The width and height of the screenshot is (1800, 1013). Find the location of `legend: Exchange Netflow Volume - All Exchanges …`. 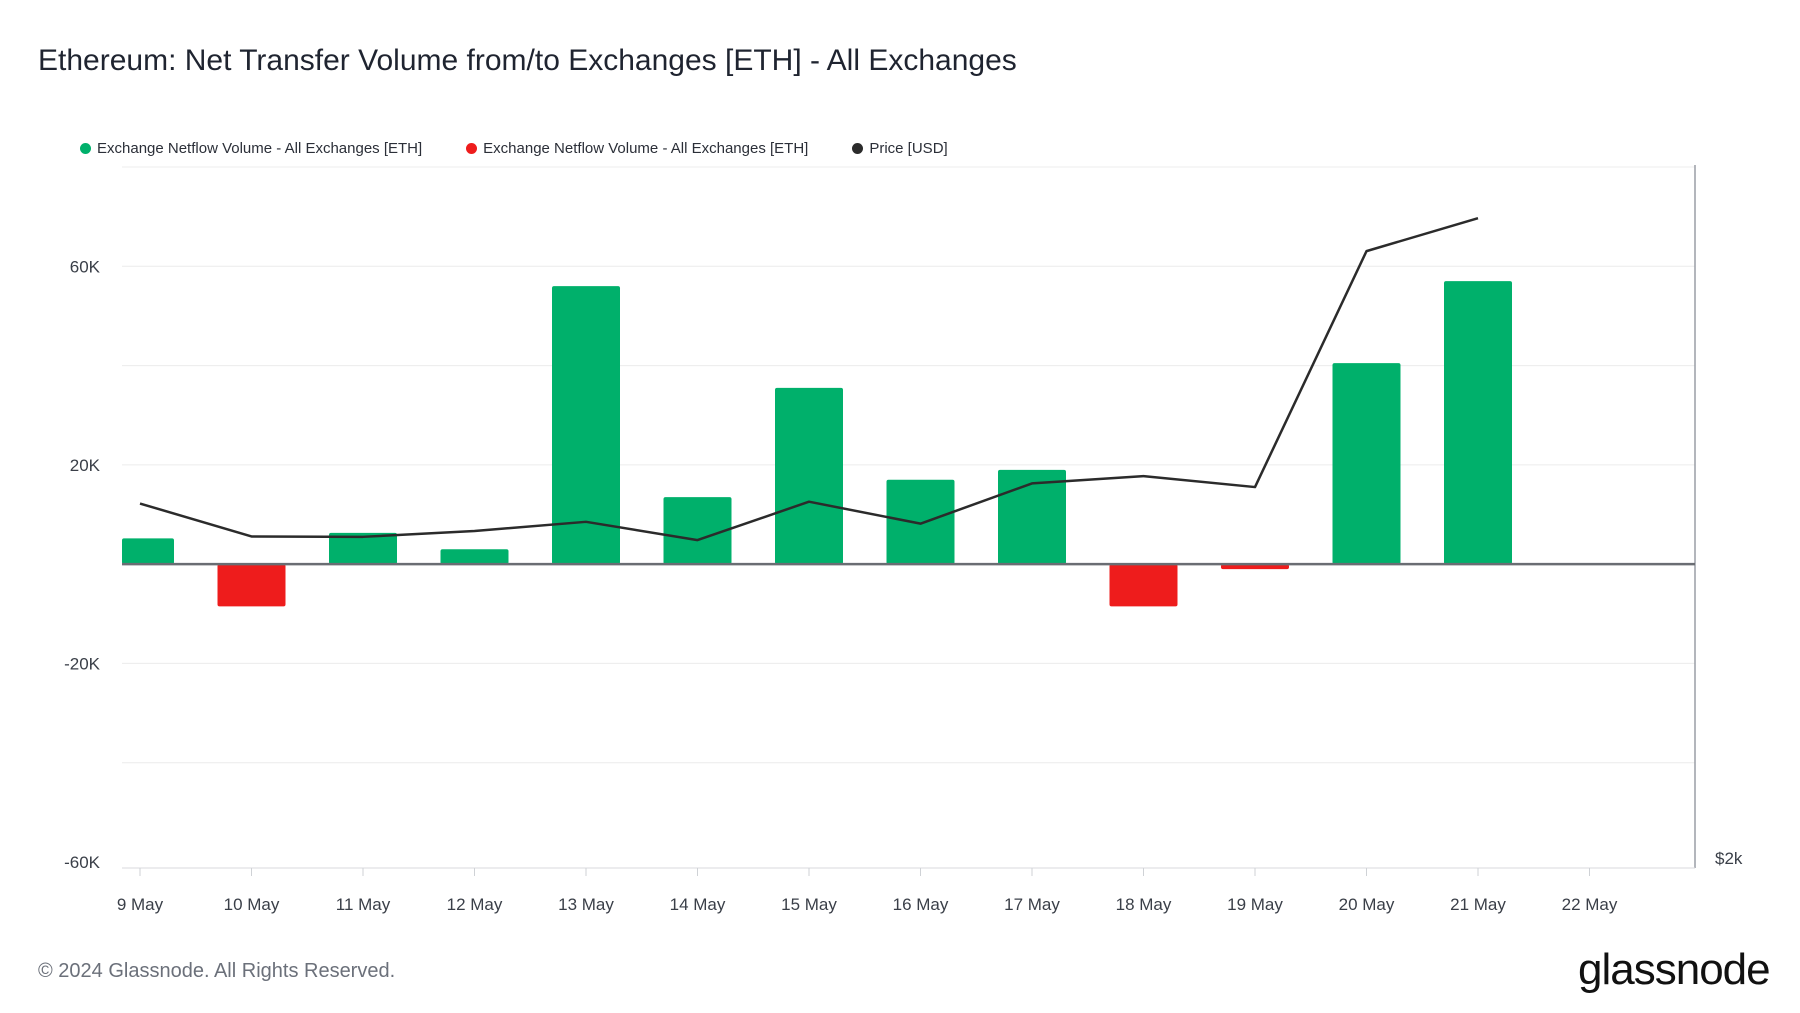

legend: Exchange Netflow Volume - All Exchanges … is located at coordinates (514, 148).